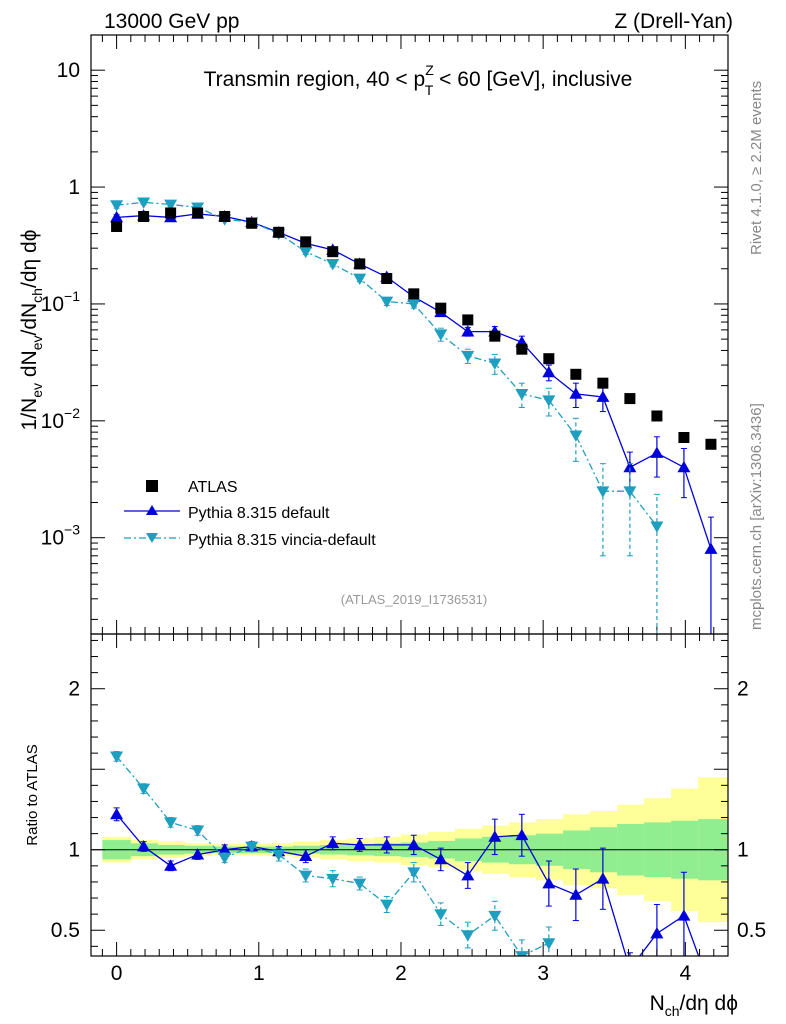  What do you see at coordinates (743, 689) in the screenshot?
I see `ratio-y-tick-label-right: 2` at bounding box center [743, 689].